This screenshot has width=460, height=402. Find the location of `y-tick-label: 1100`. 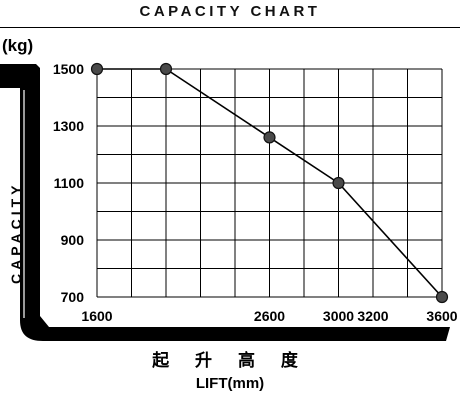

y-tick-label: 1100 is located at coordinates (69, 183).